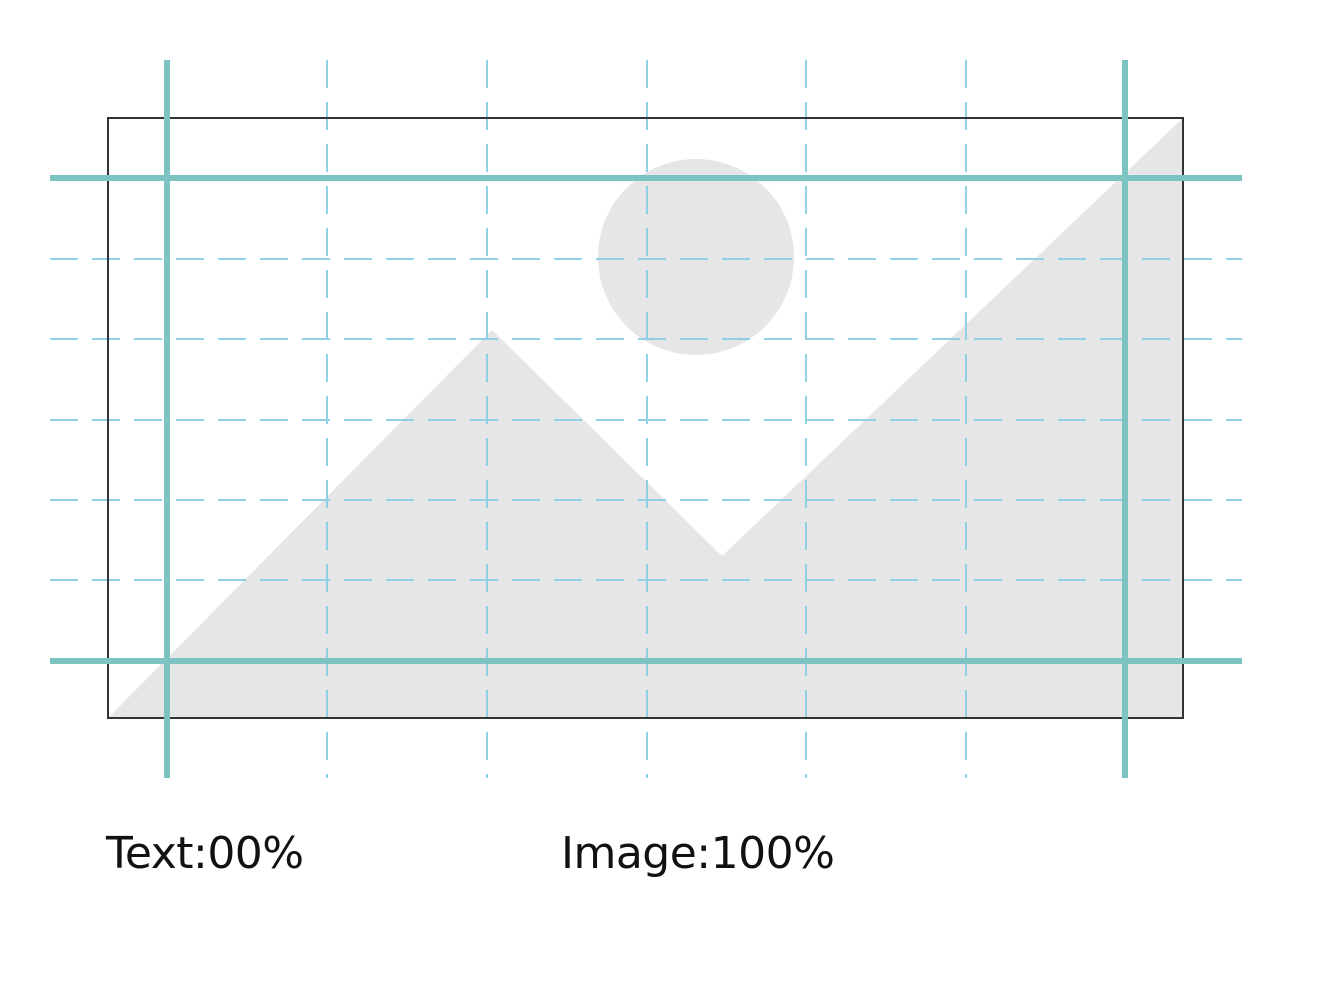  I want to click on image-ratio-label: Image:100%, so click(698, 853).